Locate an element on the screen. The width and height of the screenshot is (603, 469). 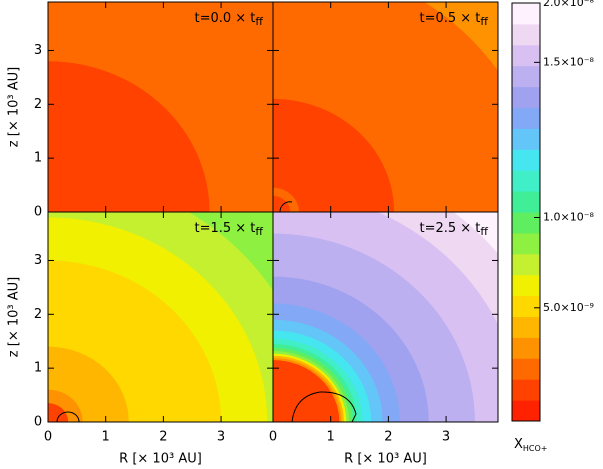
colorbar-label: XHCO+ is located at coordinates (531, 445).